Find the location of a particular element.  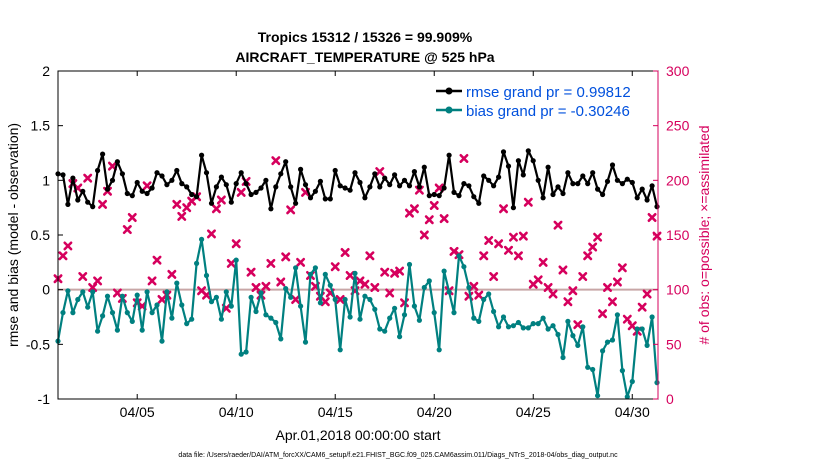

x-axis-label: Apr.01,2018 00:00:00 start is located at coordinates (357, 435).